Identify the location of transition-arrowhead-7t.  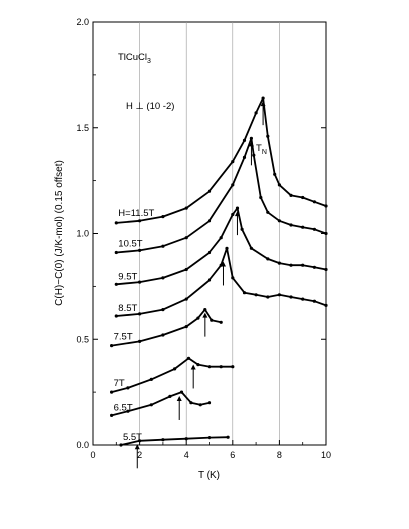
(193, 367).